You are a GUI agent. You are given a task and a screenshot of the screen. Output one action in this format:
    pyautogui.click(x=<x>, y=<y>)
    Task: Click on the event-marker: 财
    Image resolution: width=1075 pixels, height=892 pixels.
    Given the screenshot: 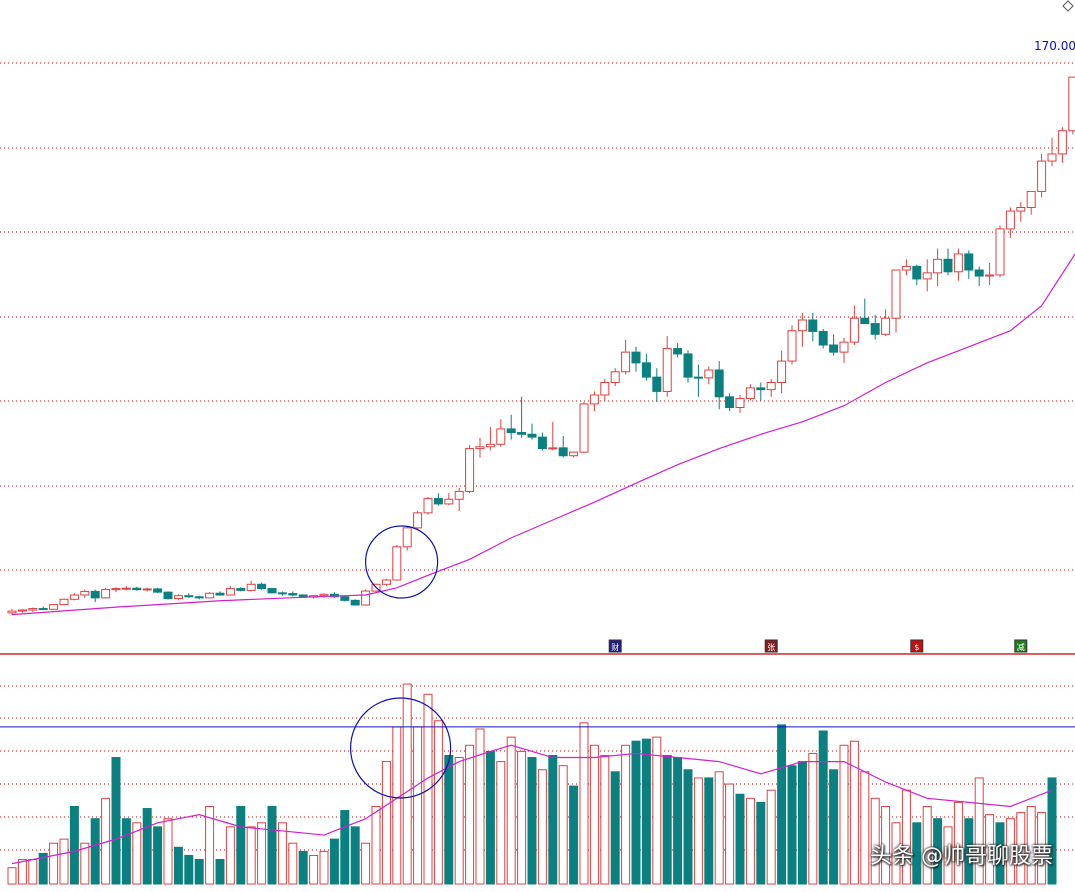 What is the action you would take?
    pyautogui.click(x=615, y=646)
    